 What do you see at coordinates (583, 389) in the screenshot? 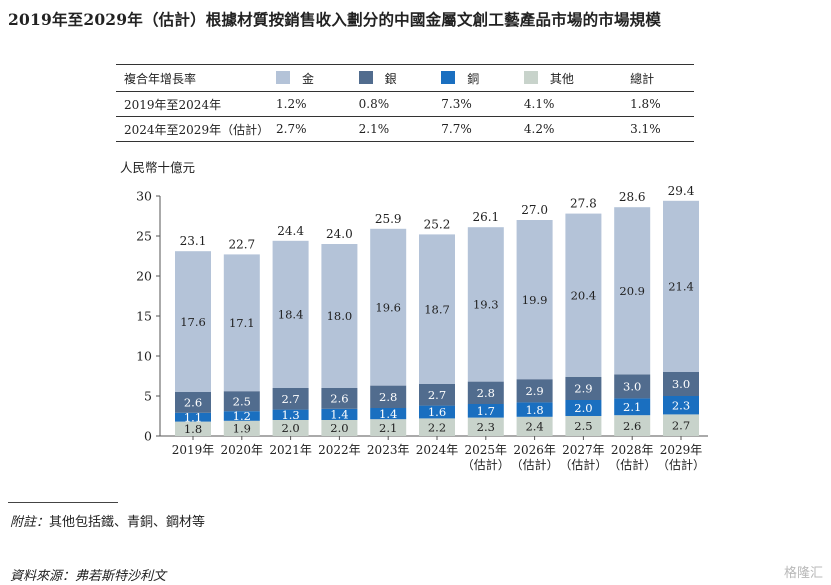
I see `data-label: 2.9` at bounding box center [583, 389].